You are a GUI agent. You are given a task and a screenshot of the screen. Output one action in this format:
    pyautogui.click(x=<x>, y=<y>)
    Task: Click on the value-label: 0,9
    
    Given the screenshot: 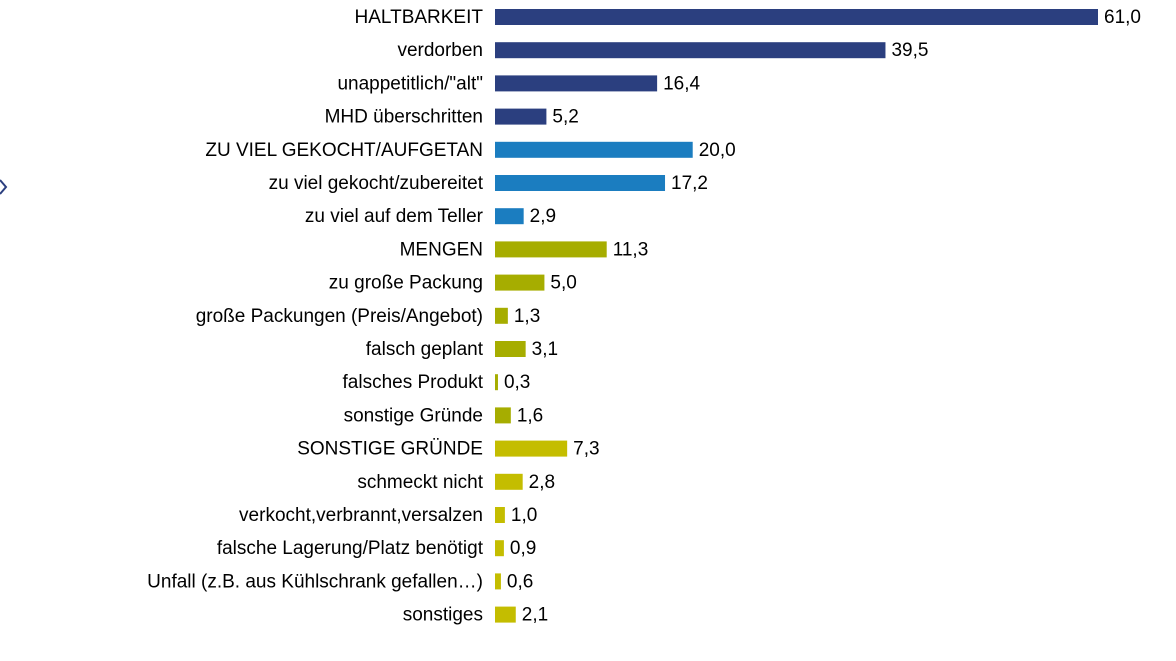 What is the action you would take?
    pyautogui.click(x=523, y=548)
    